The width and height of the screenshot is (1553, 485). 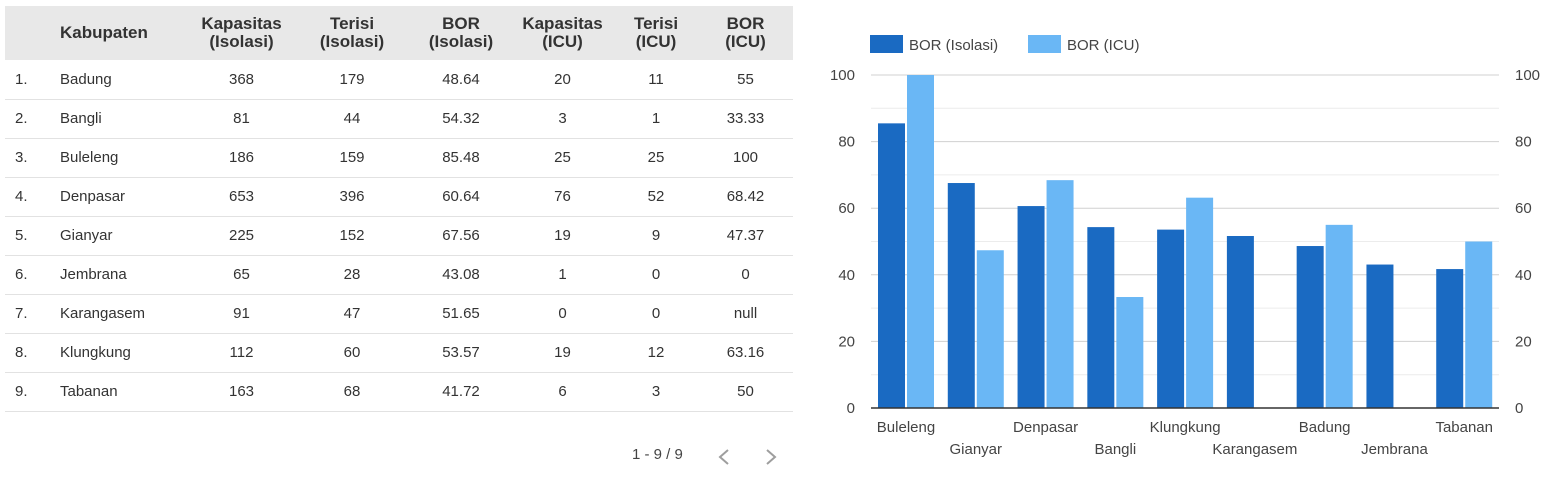 I want to click on legend-swatch-bor-icu, so click(x=1044, y=44).